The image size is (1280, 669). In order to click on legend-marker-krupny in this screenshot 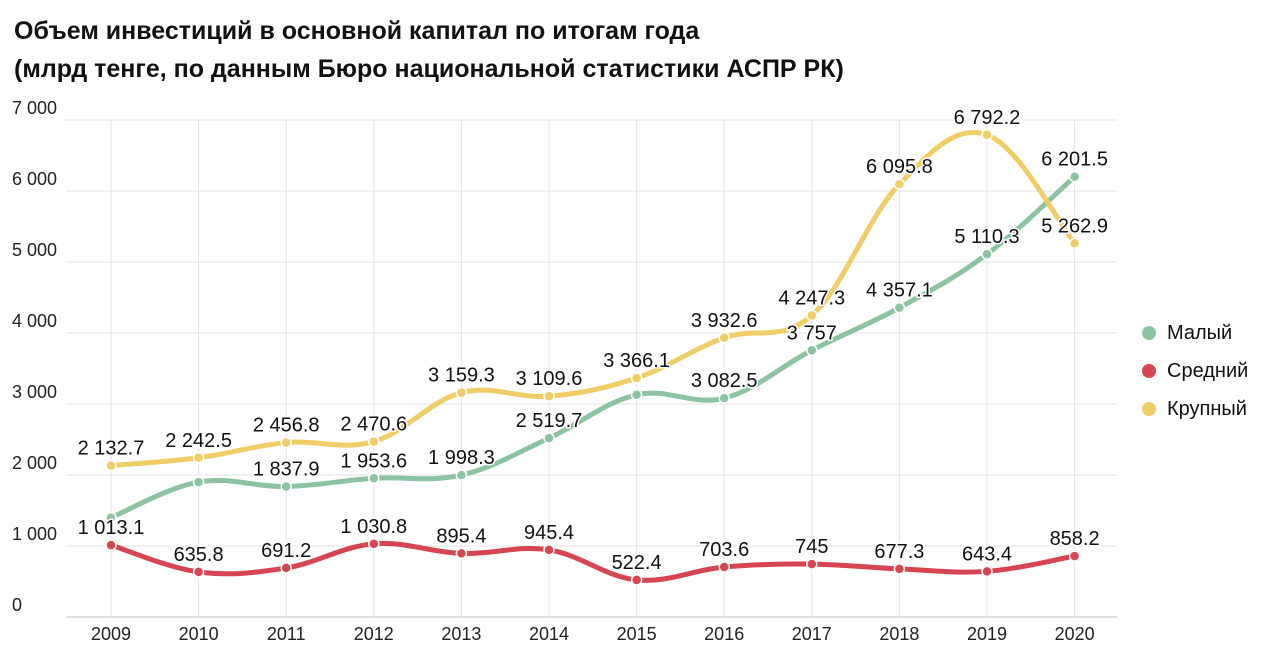, I will do `click(1149, 409)`.